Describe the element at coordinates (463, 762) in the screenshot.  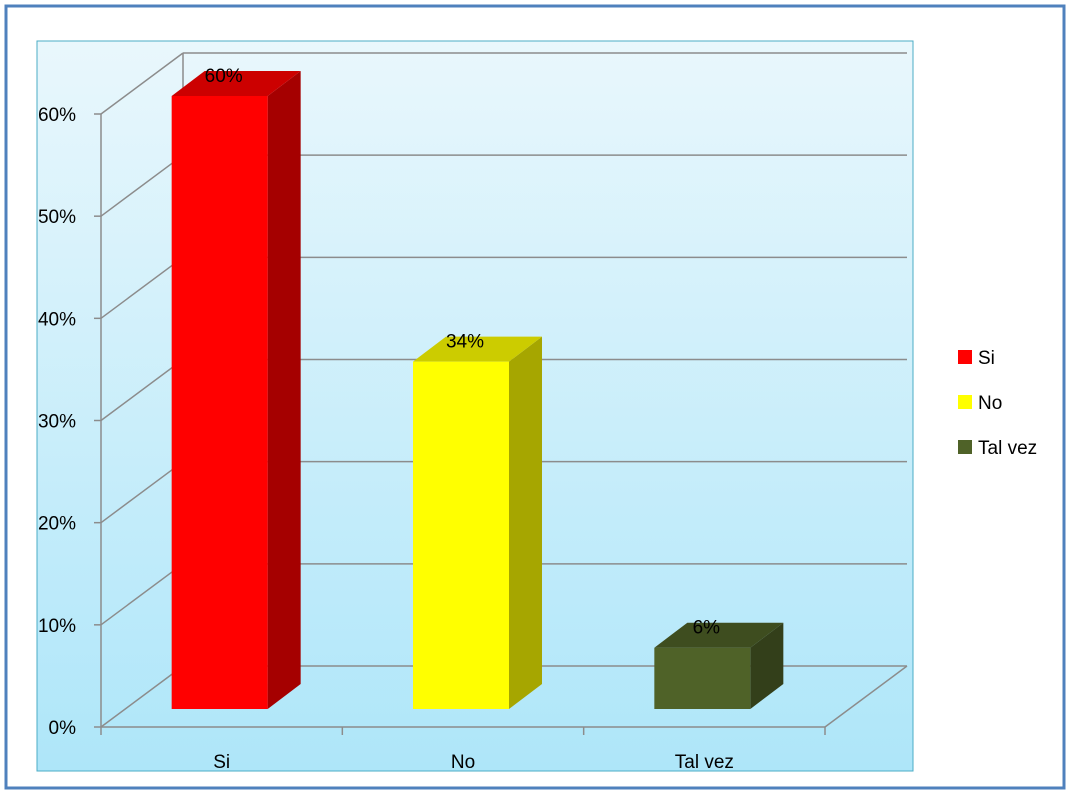
I see `x-tick-label-1: No` at that location.